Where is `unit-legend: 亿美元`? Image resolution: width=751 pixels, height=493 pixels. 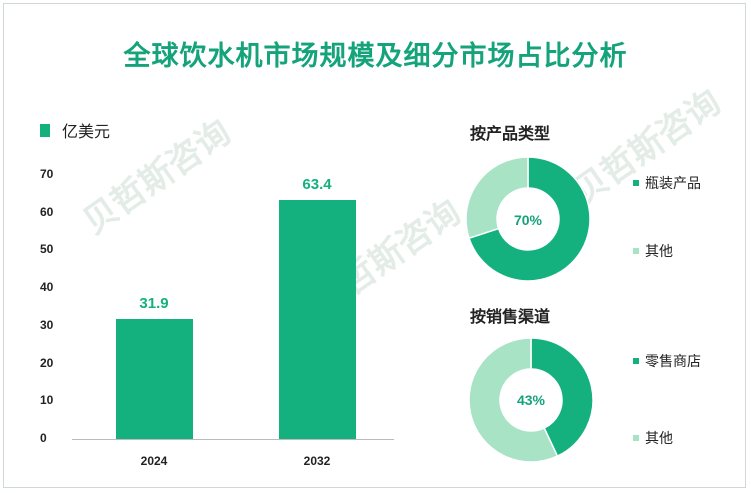 unit-legend: 亿美元 is located at coordinates (75, 130).